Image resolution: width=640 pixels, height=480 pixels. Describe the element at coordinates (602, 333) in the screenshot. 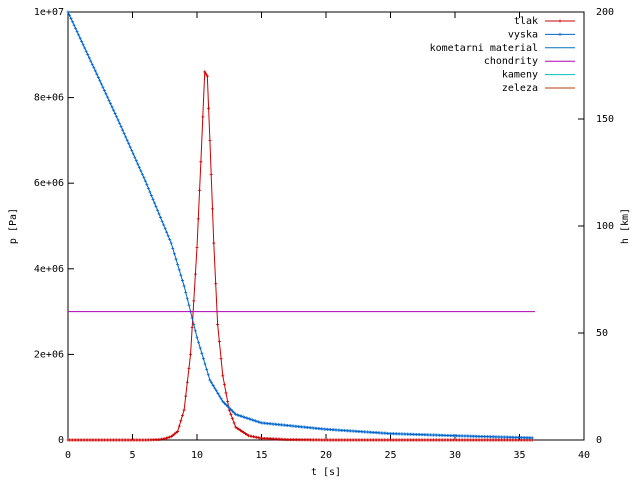

I see `y-right-tick-label: 50` at that location.